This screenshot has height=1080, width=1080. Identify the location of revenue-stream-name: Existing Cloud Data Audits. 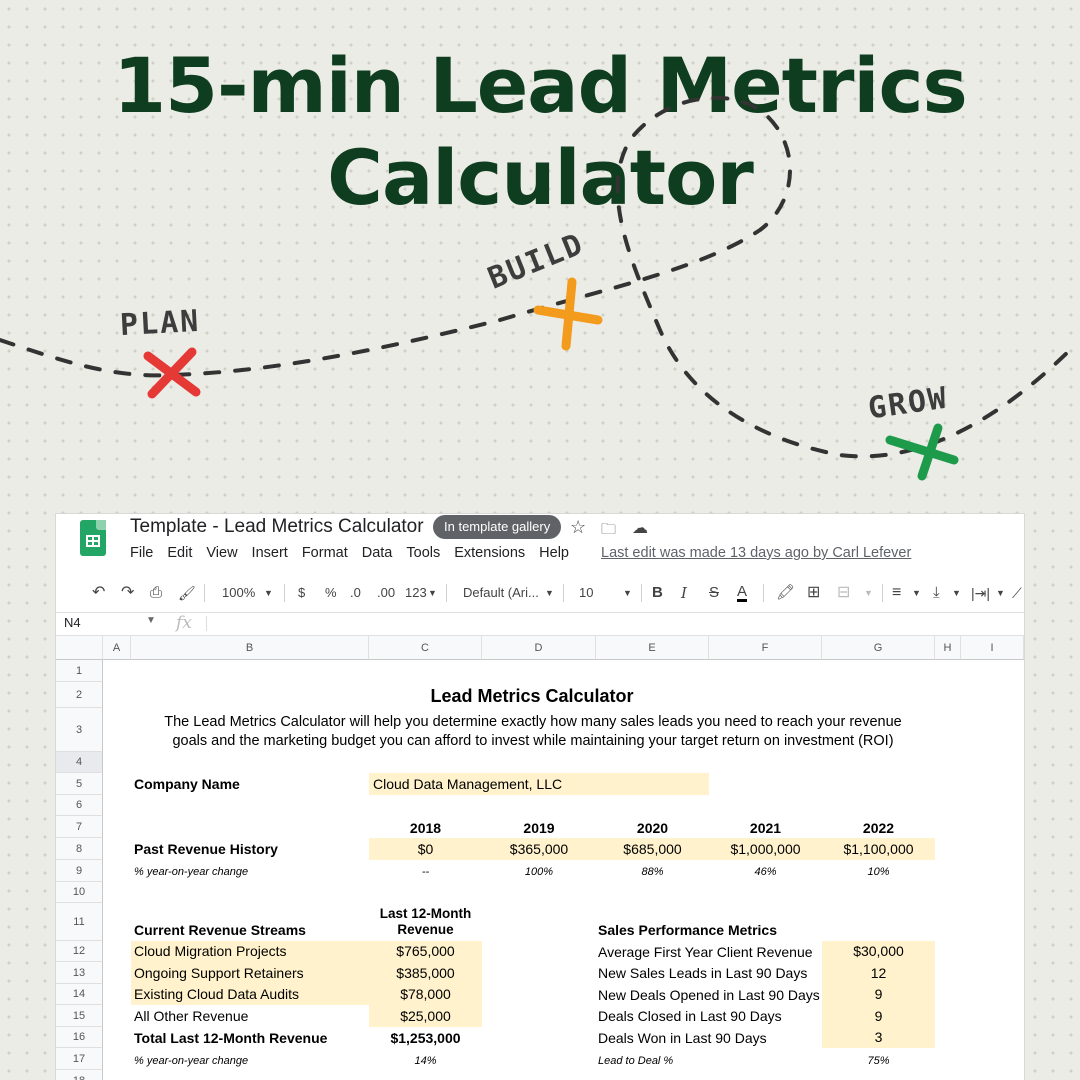
(250, 994).